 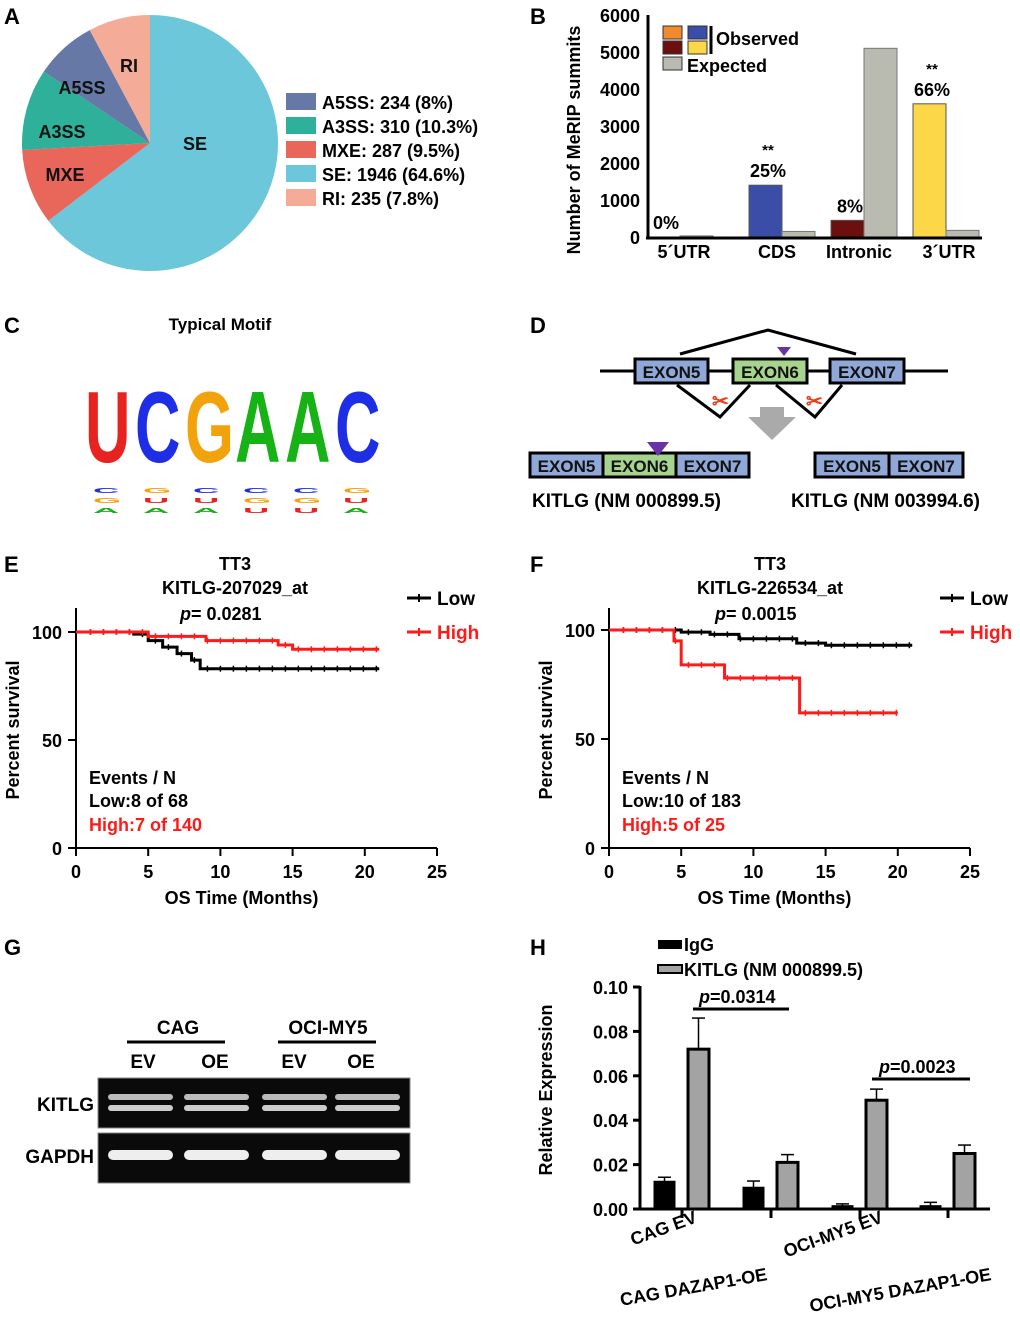 I want to click on y-tick-label: 2000, so click(x=620, y=164).